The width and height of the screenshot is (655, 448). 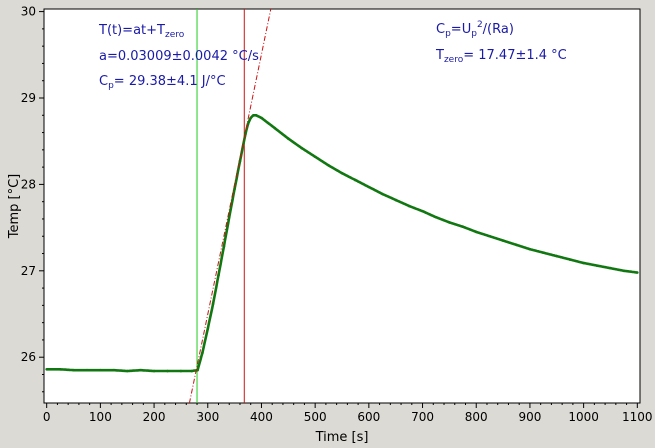 I want to click on annotation-model-main: T(t)=at+T, so click(x=131, y=30).